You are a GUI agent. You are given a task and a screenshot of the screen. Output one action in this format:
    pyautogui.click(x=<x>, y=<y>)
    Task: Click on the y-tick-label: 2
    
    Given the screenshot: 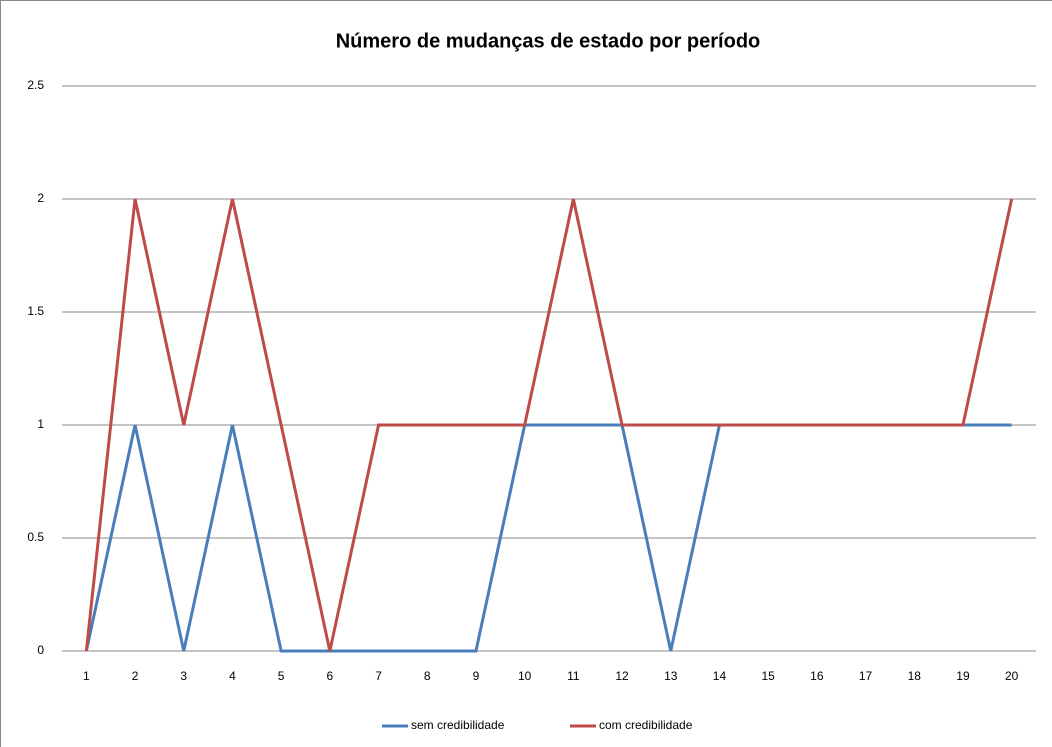 What is the action you would take?
    pyautogui.click(x=40, y=198)
    